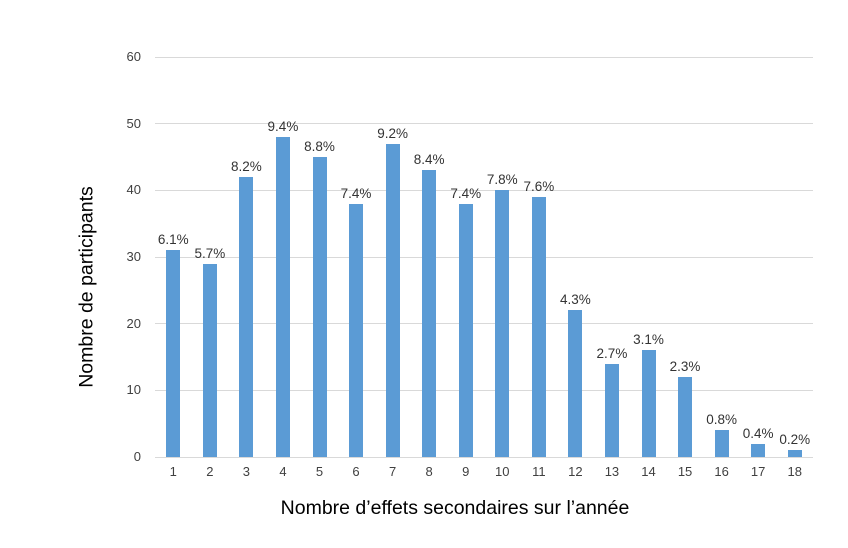 The height and width of the screenshot is (548, 848). What do you see at coordinates (210, 471) in the screenshot?
I see `x-tick-label: 2` at bounding box center [210, 471].